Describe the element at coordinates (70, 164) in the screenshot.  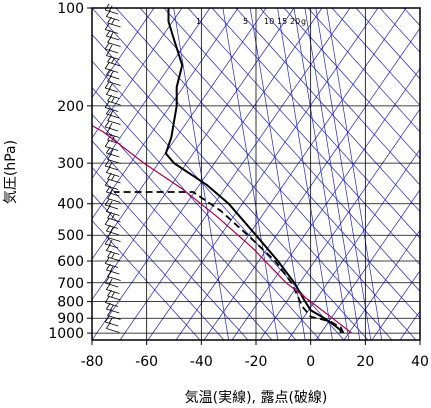
I see `y-tick-label: 300` at that location.